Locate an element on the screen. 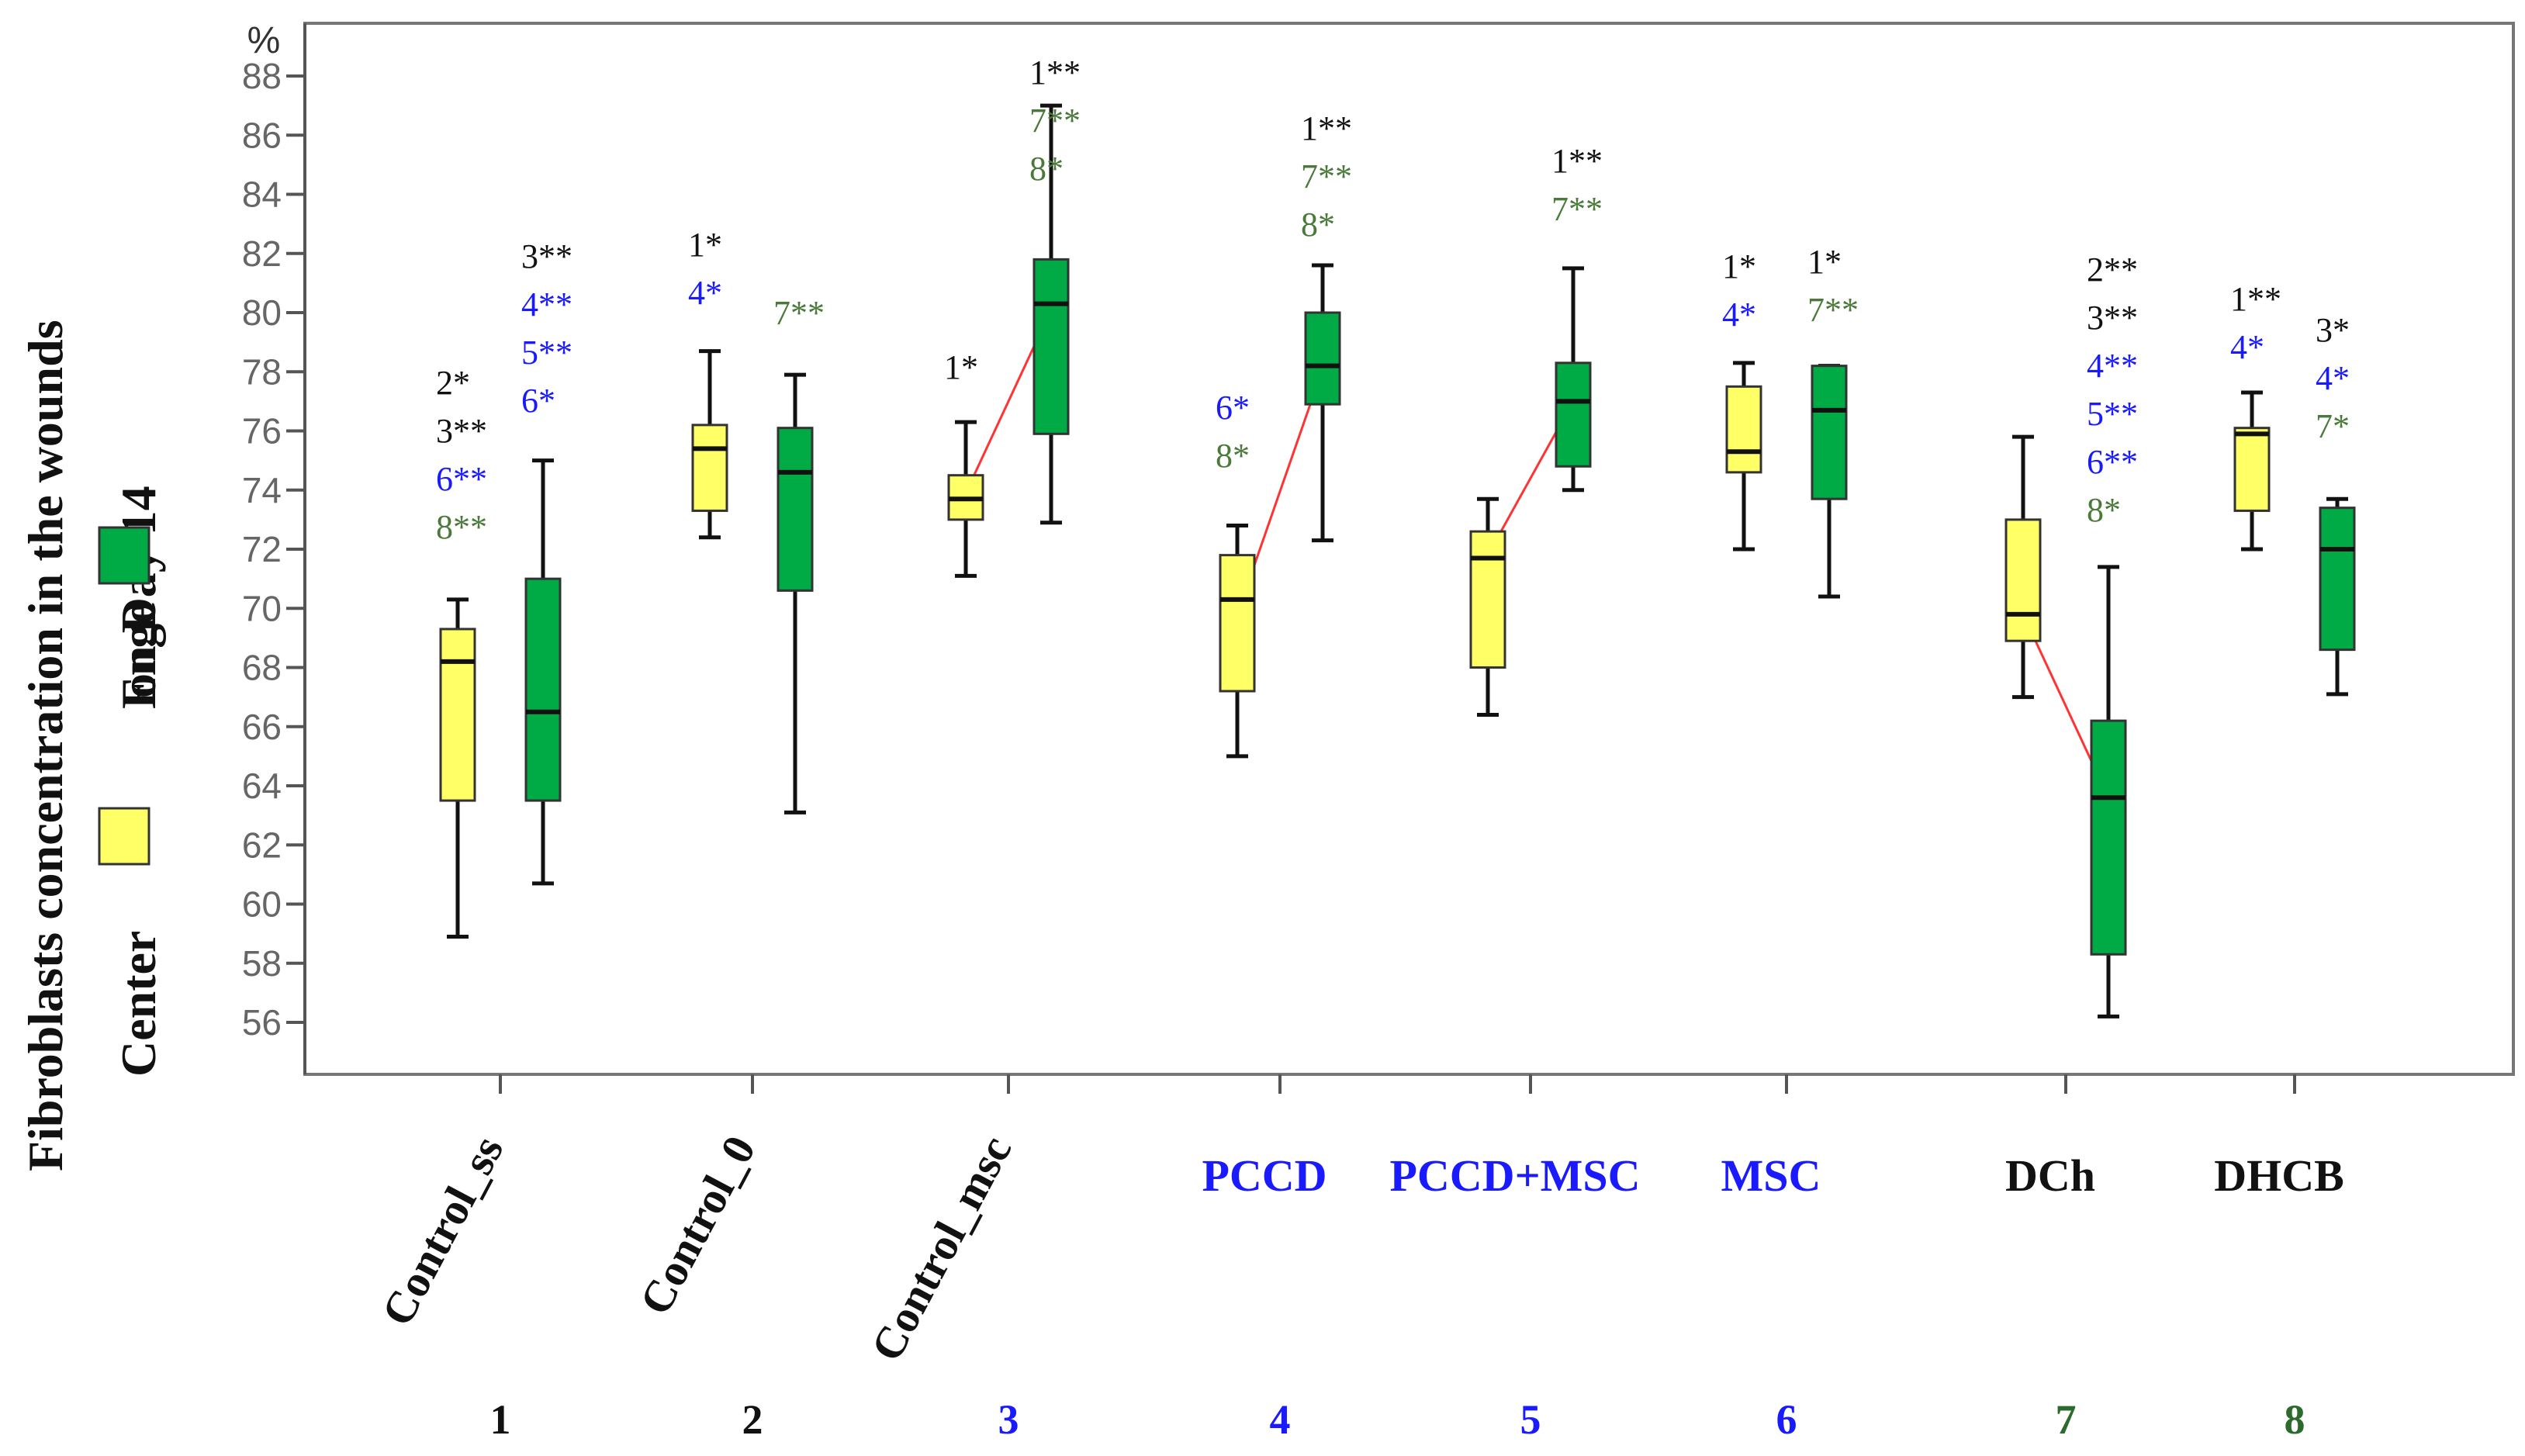 This screenshot has height=1456, width=2525. annotation-center-6: 4* is located at coordinates (1739, 315).